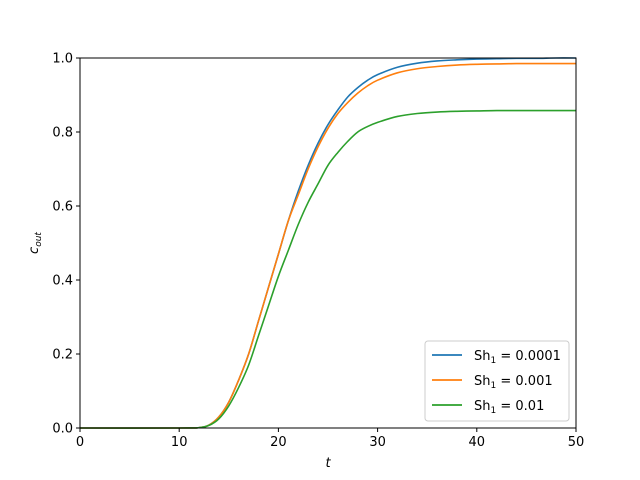  What do you see at coordinates (62, 133) in the screenshot?
I see `y-tick-label: 0.8` at bounding box center [62, 133].